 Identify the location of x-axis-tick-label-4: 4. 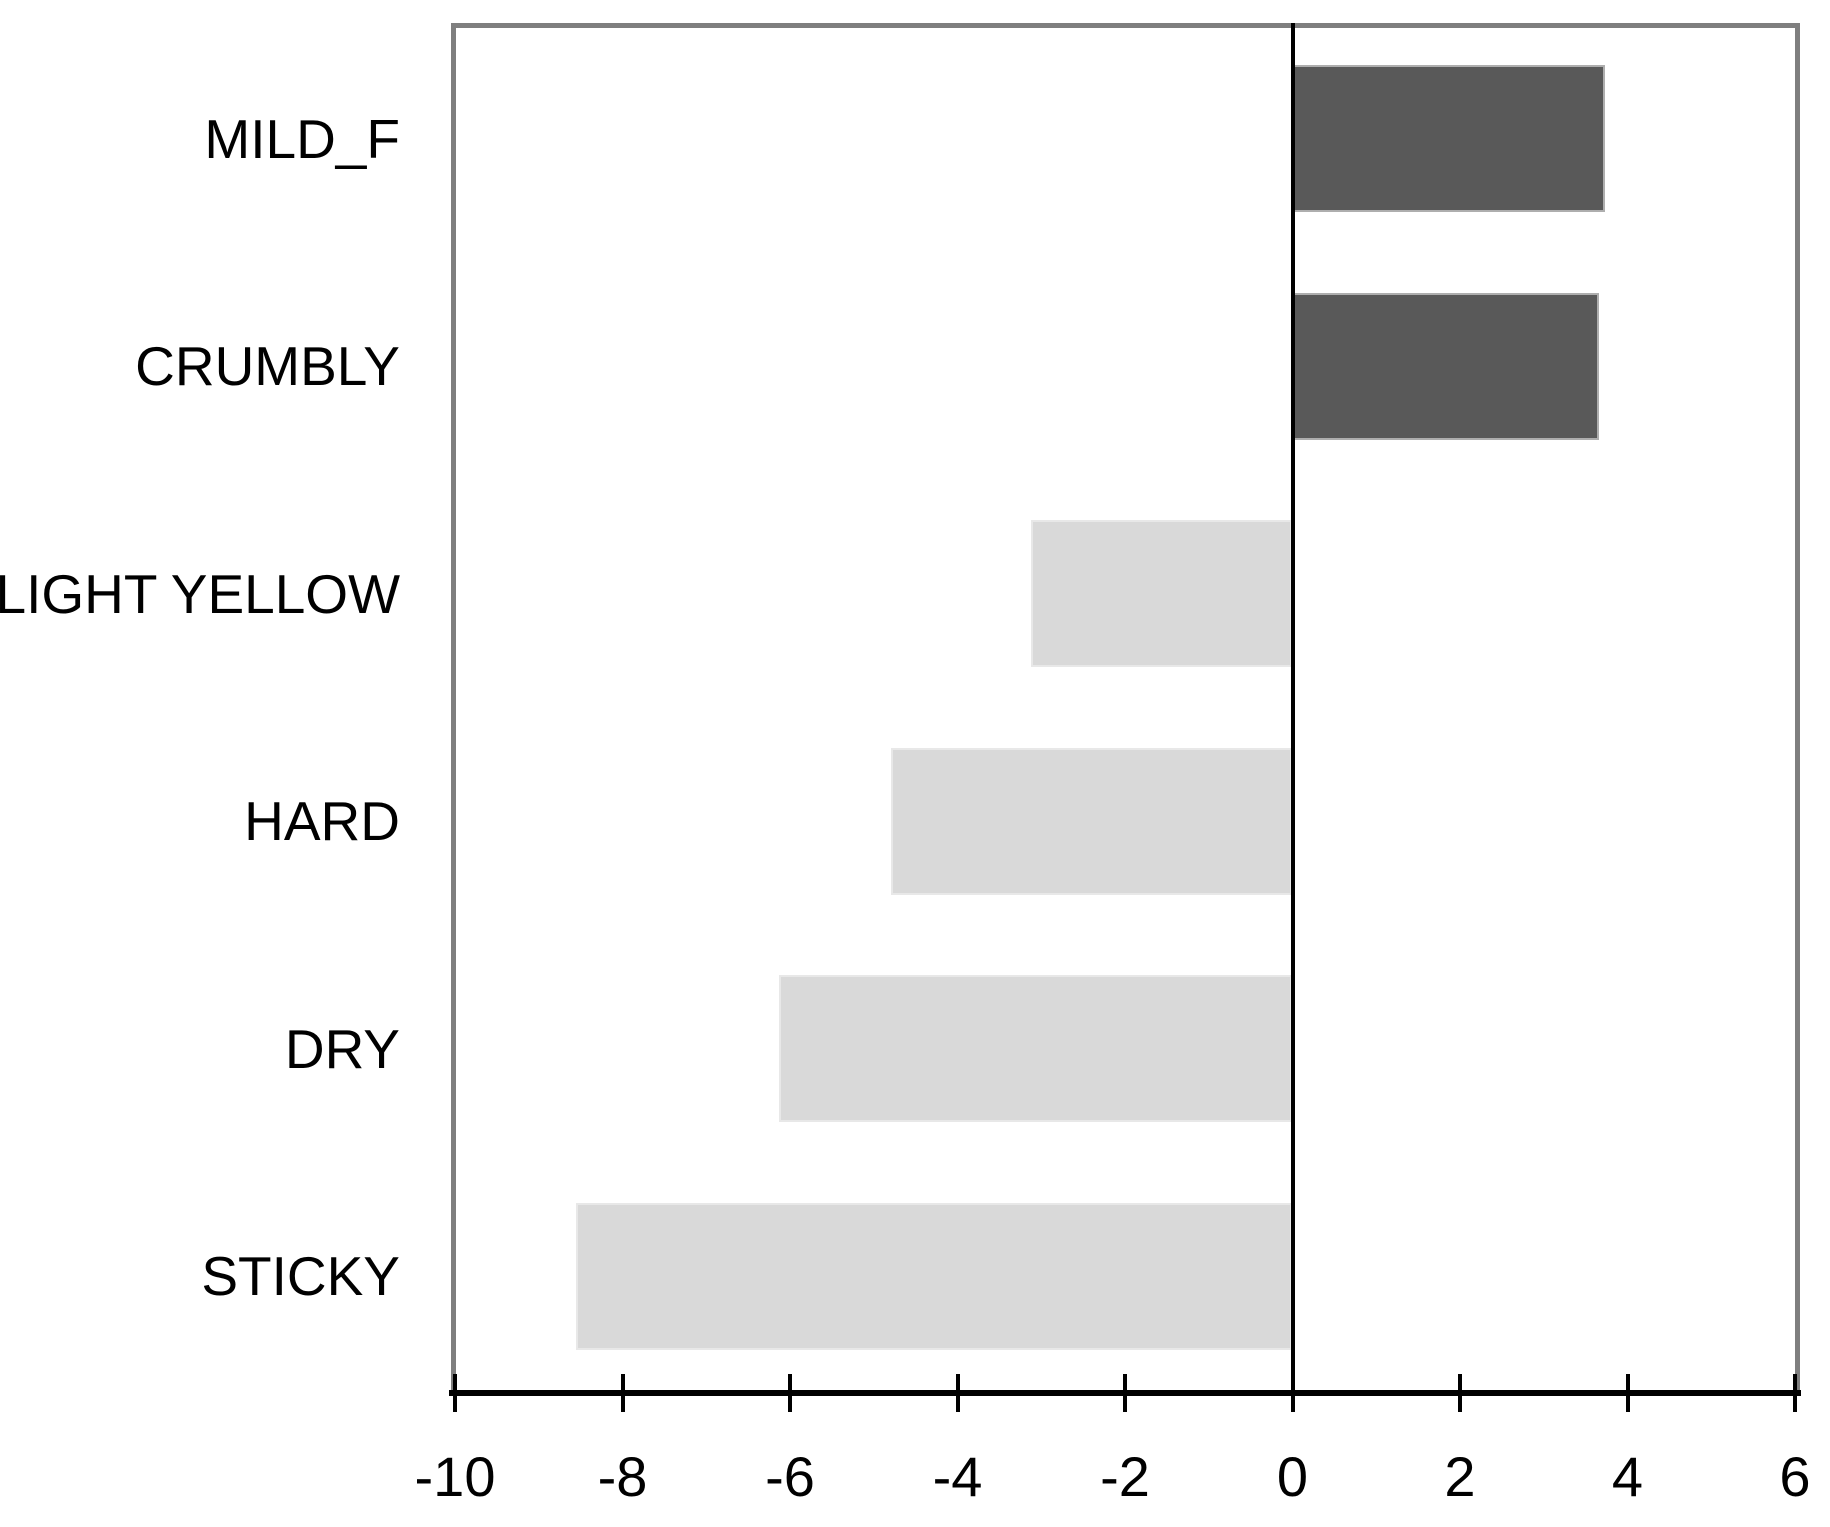
(1627, 1476).